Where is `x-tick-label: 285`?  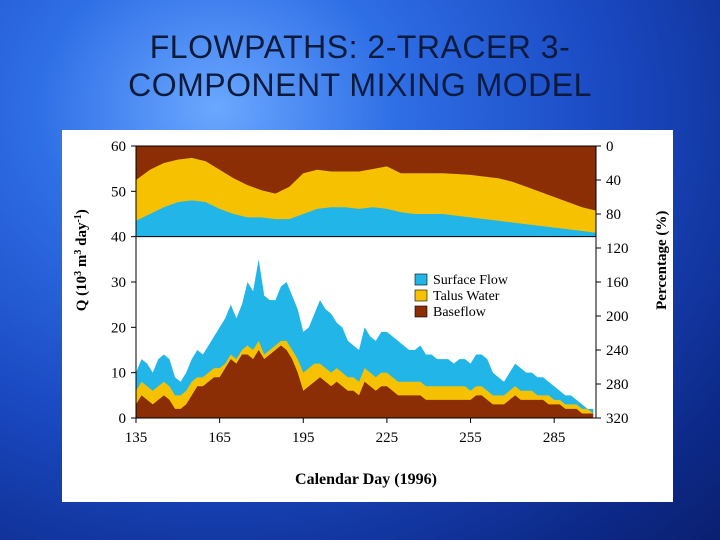 x-tick-label: 285 is located at coordinates (554, 438).